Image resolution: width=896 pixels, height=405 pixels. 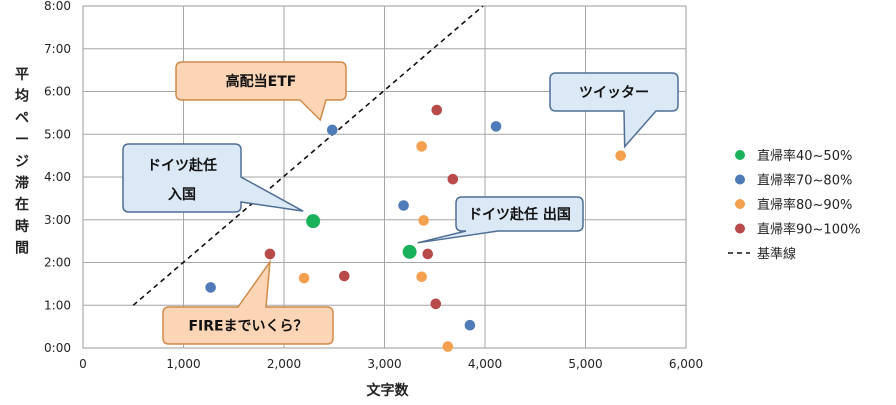 I want to click on legend-label: 直帰率90~100%, so click(x=809, y=230).